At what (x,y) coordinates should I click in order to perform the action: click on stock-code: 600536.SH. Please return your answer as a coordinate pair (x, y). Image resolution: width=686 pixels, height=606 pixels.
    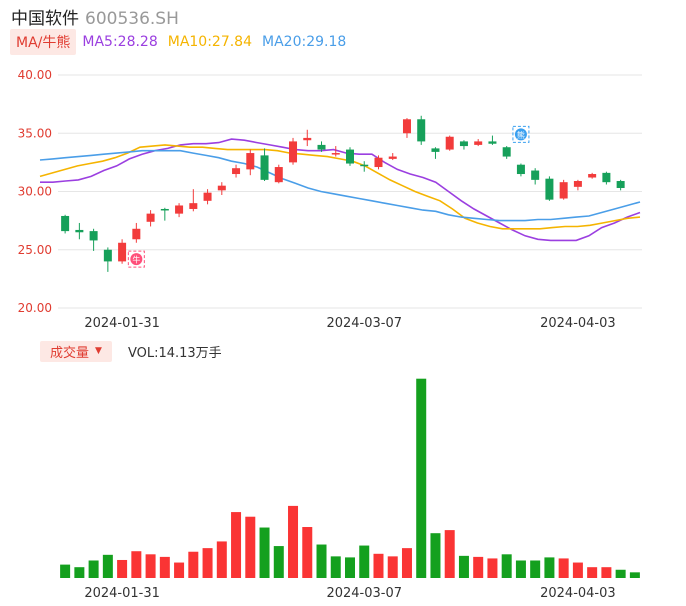
    Looking at the image, I should click on (132, 19).